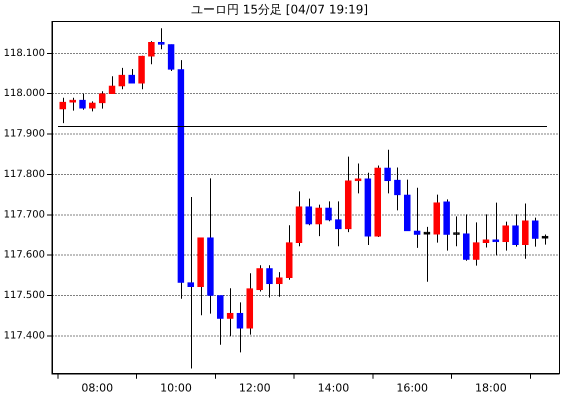 Image resolution: width=570 pixels, height=398 pixels. What do you see at coordinates (24, 255) in the screenshot?
I see `y-tick-label: 117.600` at bounding box center [24, 255].